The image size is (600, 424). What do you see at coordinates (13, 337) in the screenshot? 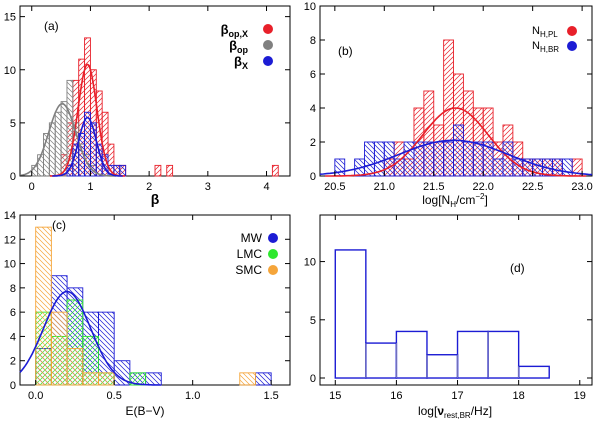
I see `ytick-label-c-2: 4` at bounding box center [13, 337].